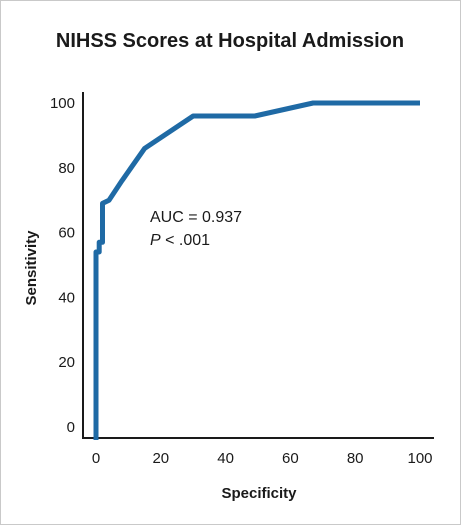 The width and height of the screenshot is (461, 525). Describe the element at coordinates (225, 458) in the screenshot. I see `x-tick-label: 40` at that location.